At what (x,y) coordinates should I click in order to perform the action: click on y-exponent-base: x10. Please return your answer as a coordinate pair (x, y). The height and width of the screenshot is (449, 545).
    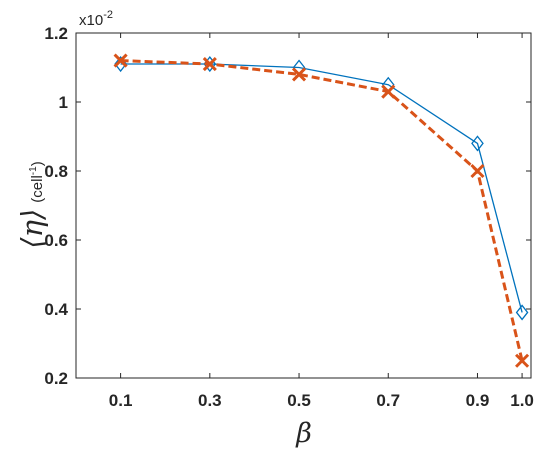
    Looking at the image, I should click on (91, 20).